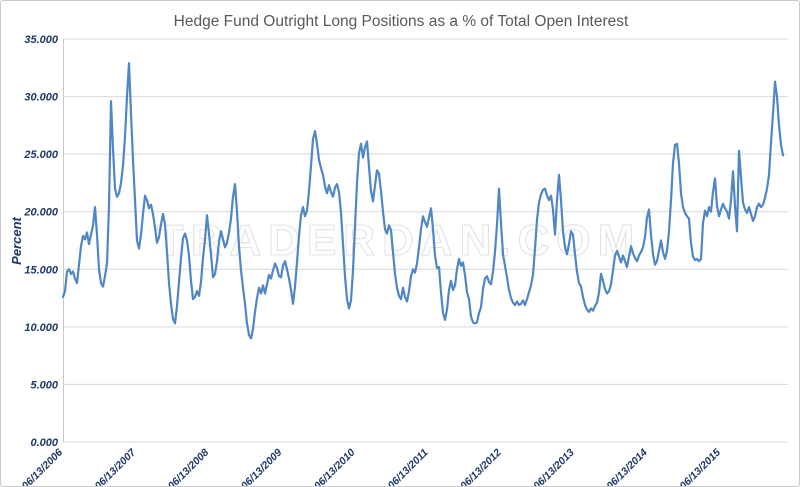  I want to click on y-tick-label: 10.000, so click(41, 328).